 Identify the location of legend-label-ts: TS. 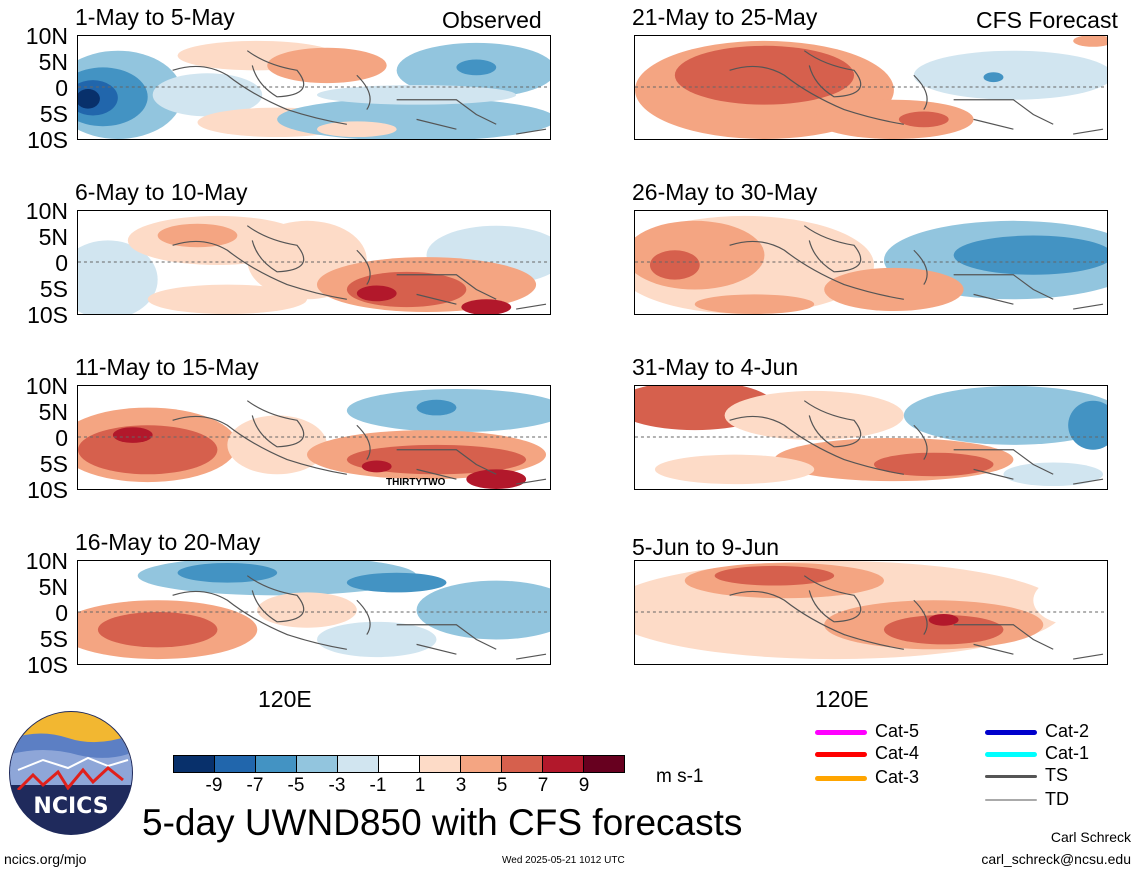
(1057, 775).